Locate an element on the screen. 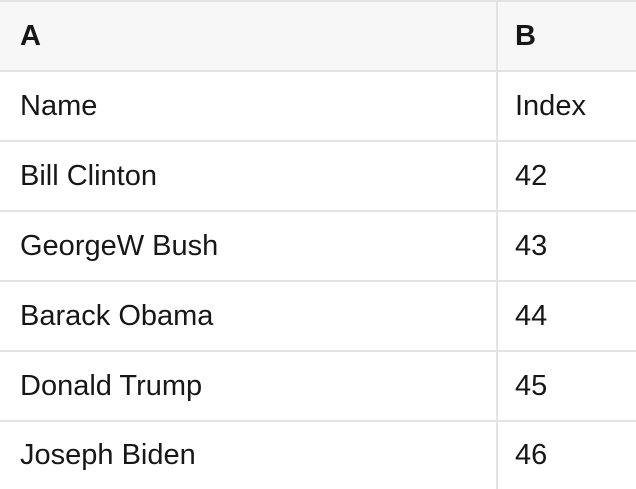 This screenshot has height=489, width=636. cell-a1: Name is located at coordinates (249, 106).